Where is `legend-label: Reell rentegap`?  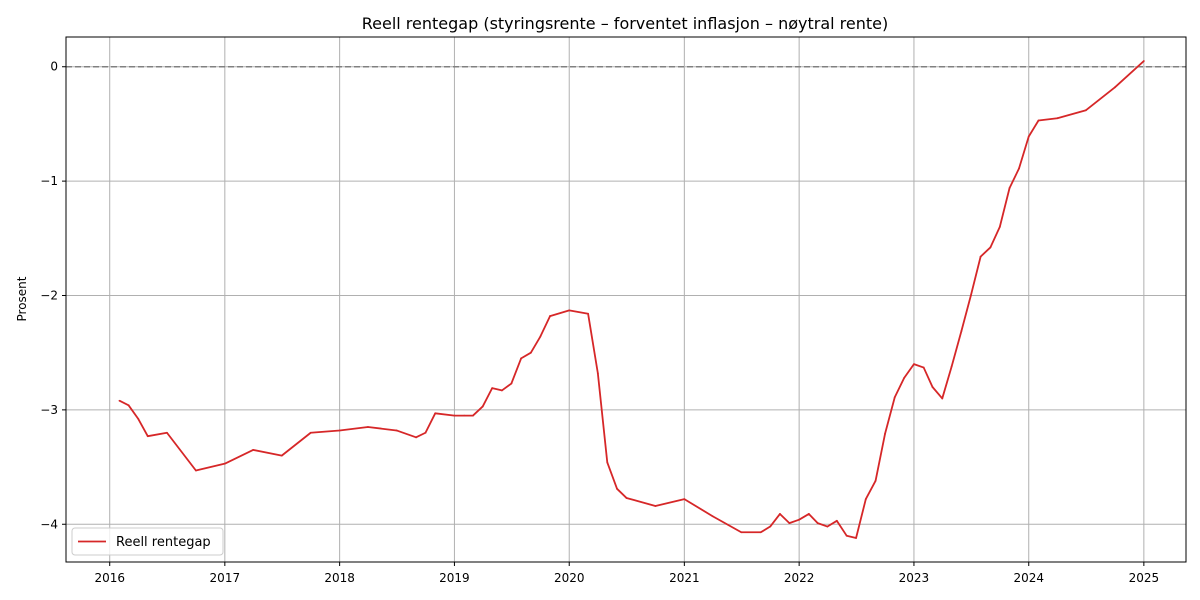
legend-label: Reell rentegap is located at coordinates (163, 542).